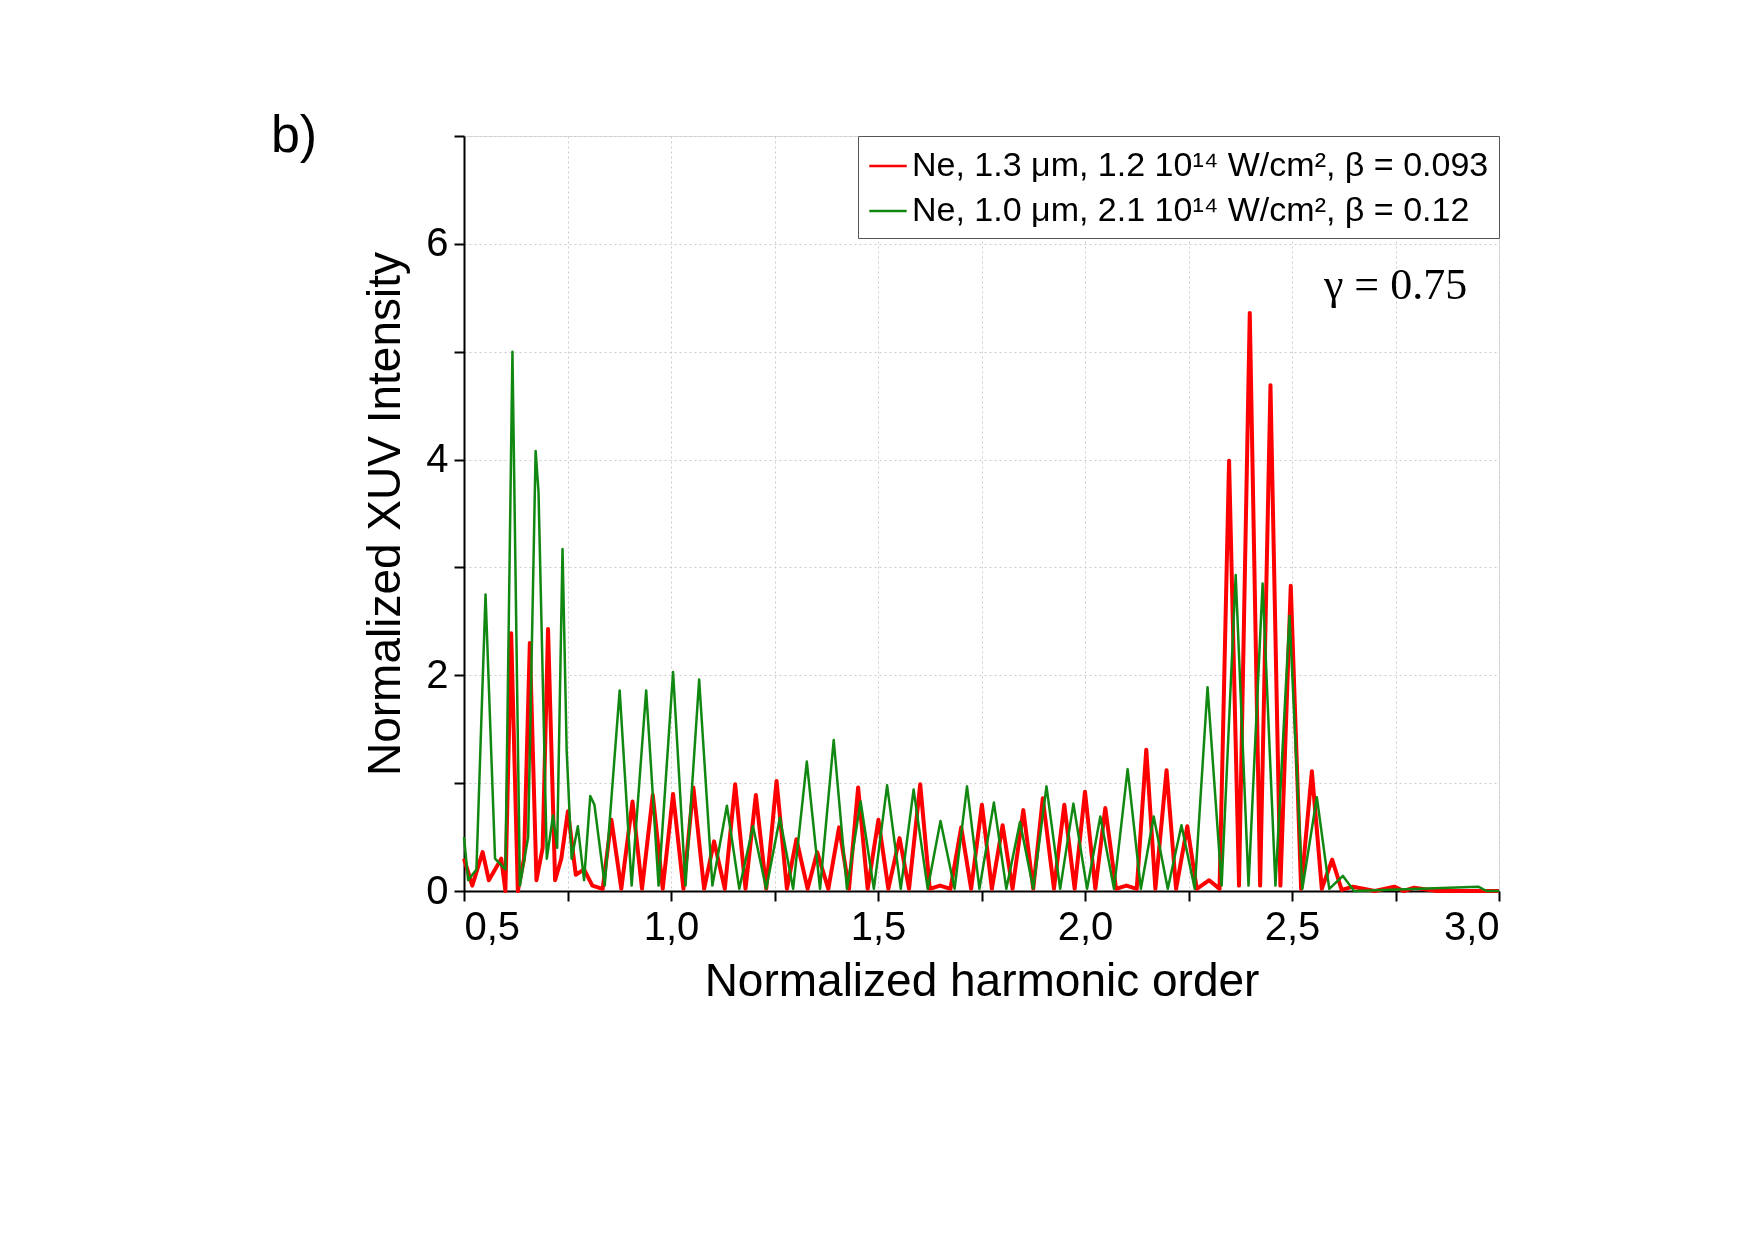 This screenshot has width=1755, height=1240. Describe the element at coordinates (982, 979) in the screenshot. I see `x-axis-title: Normalized harmonic order` at that location.